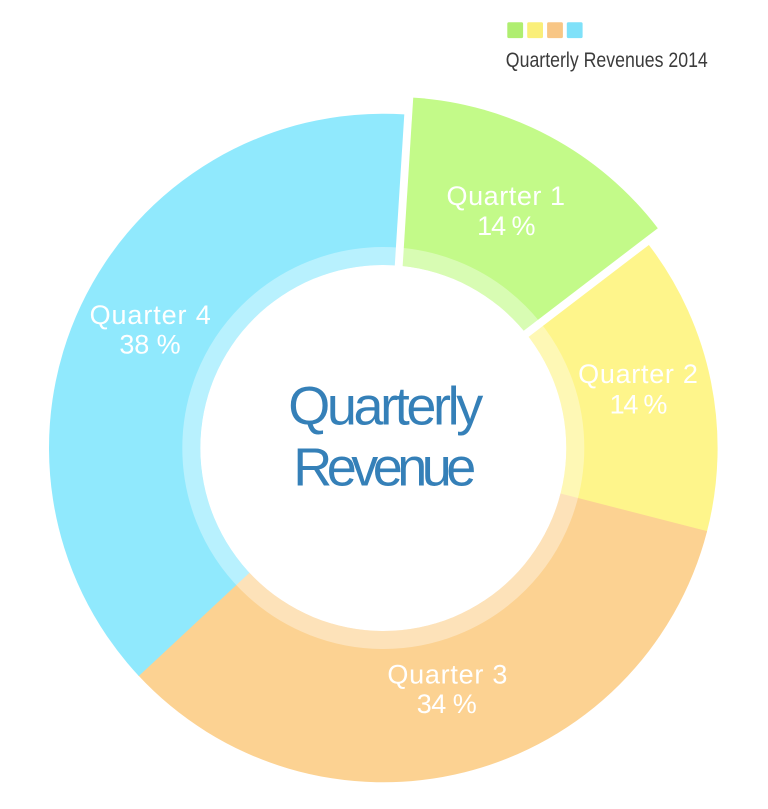 This screenshot has height=809, width=768. Describe the element at coordinates (638, 374) in the screenshot. I see `svg-text: Quarter 2` at that location.